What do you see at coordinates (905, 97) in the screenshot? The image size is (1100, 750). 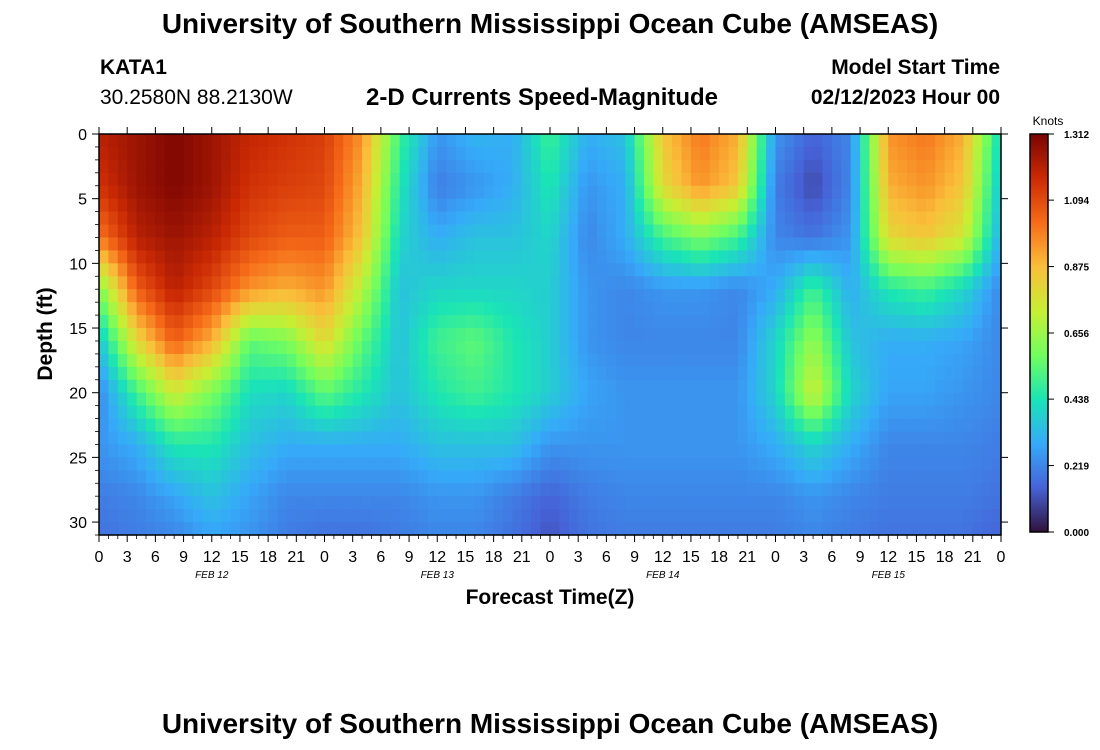 I see `model-start-time: 02/12/2023 Hour 00` at bounding box center [905, 97].